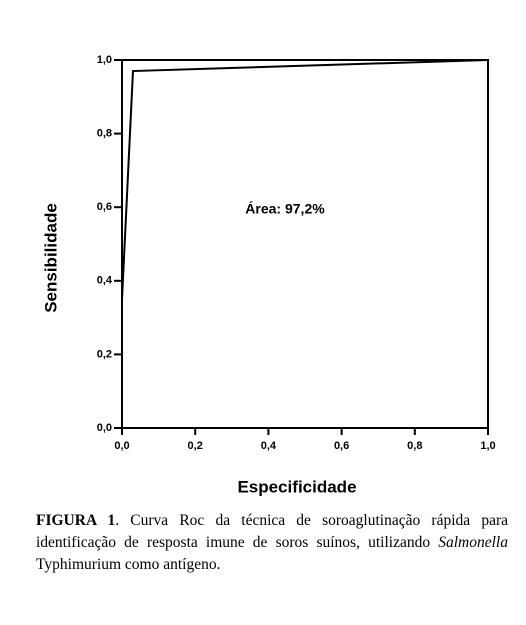 The height and width of the screenshot is (625, 526). I want to click on x-tick-label: 0,0, so click(121, 446).